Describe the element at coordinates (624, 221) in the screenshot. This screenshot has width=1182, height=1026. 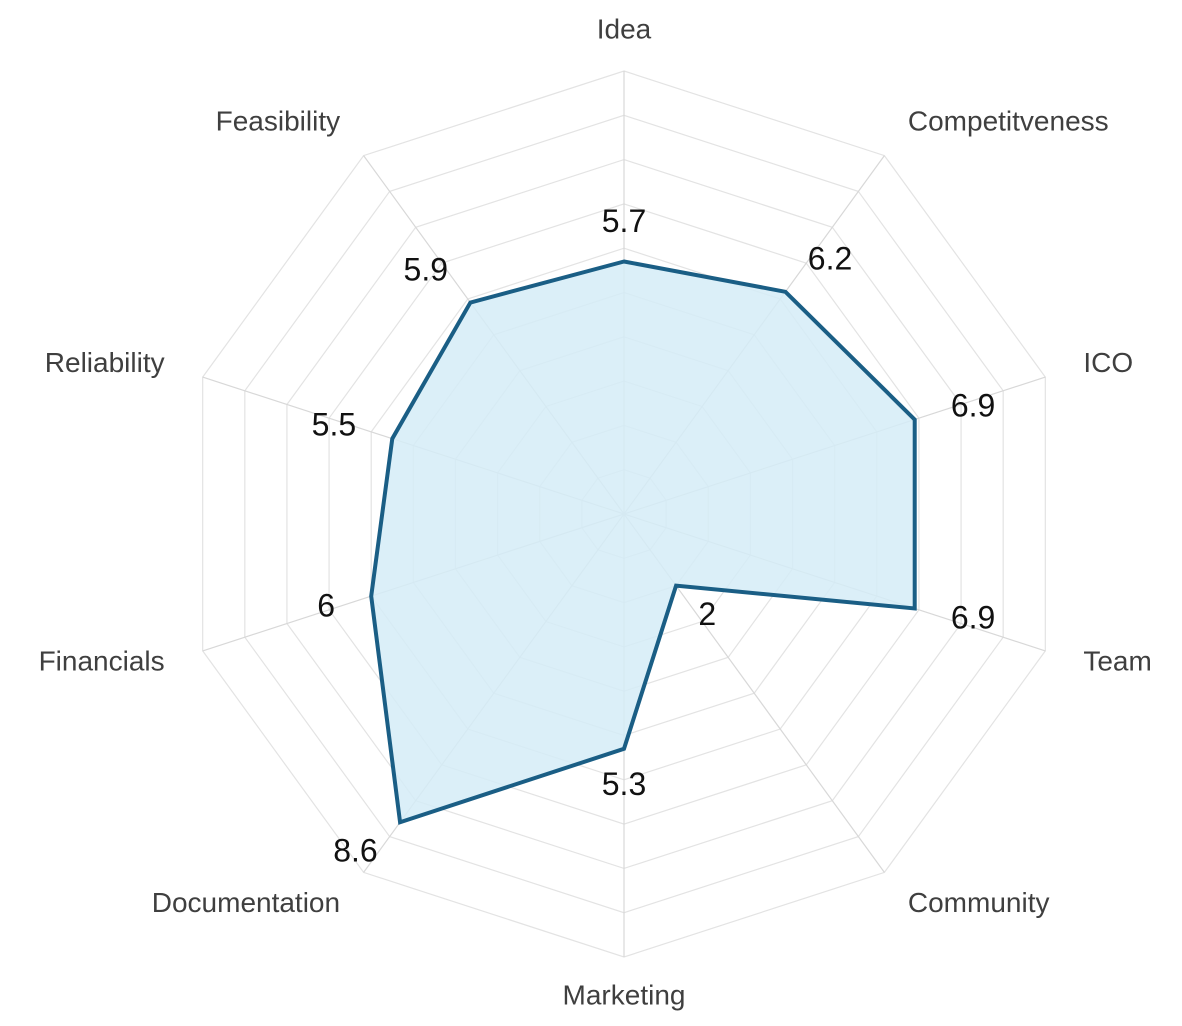
I see `data-label-idea: 5.7` at that location.